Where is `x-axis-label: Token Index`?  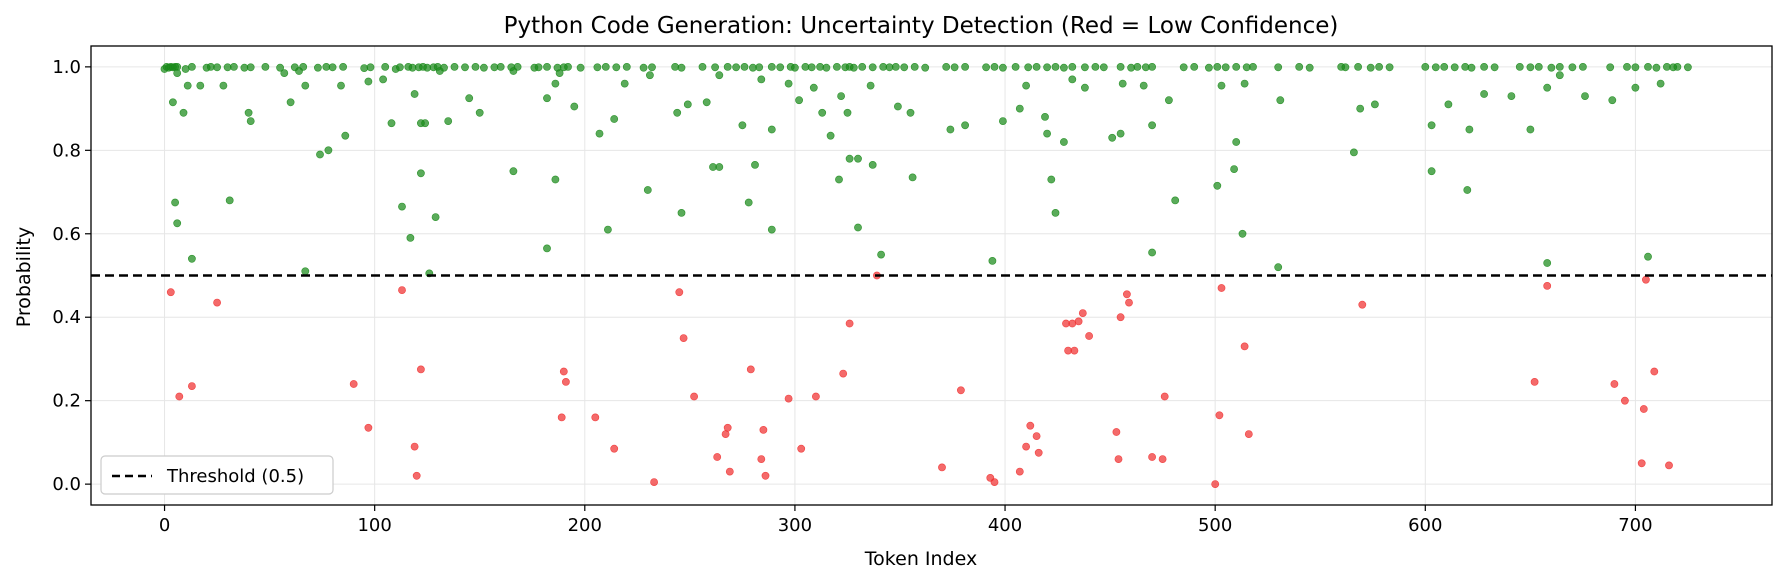 x-axis-label: Token Index is located at coordinates (920, 559).